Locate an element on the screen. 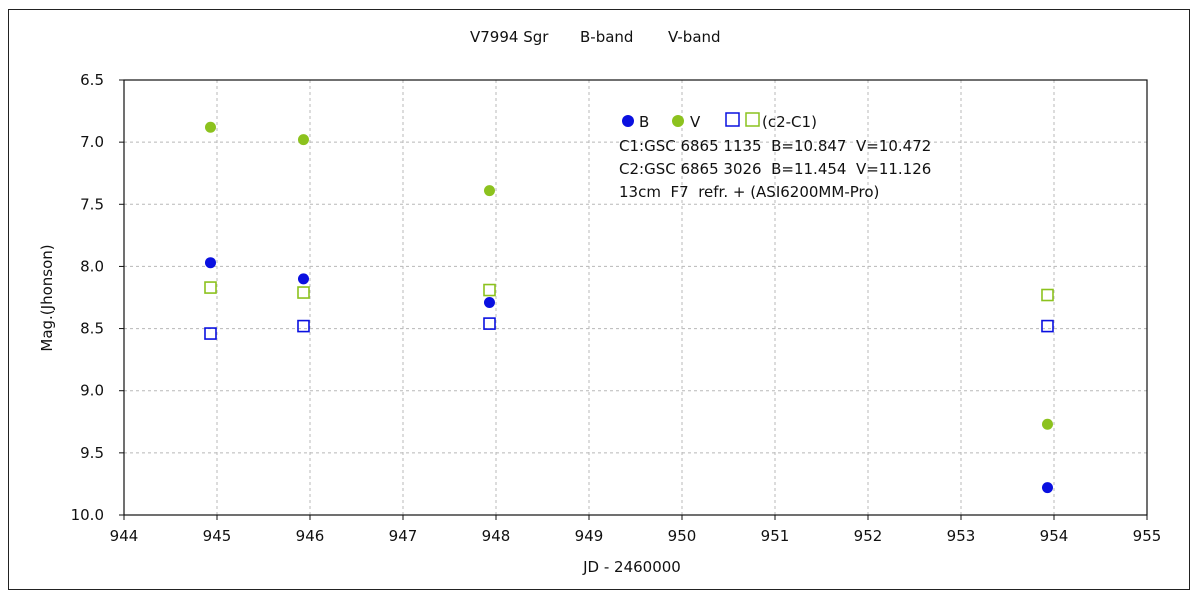 Image resolution: width=1200 pixels, height=600 pixels. y-tick-label: 7.5 is located at coordinates (92, 204).